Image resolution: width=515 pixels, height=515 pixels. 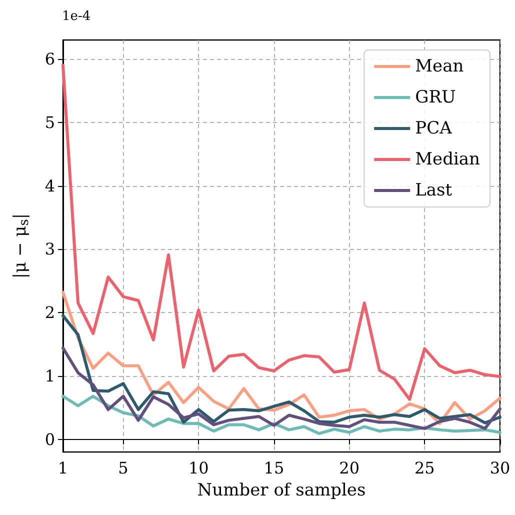 I want to click on y-axis-title: |μ − μs|, so click(x=21, y=246).